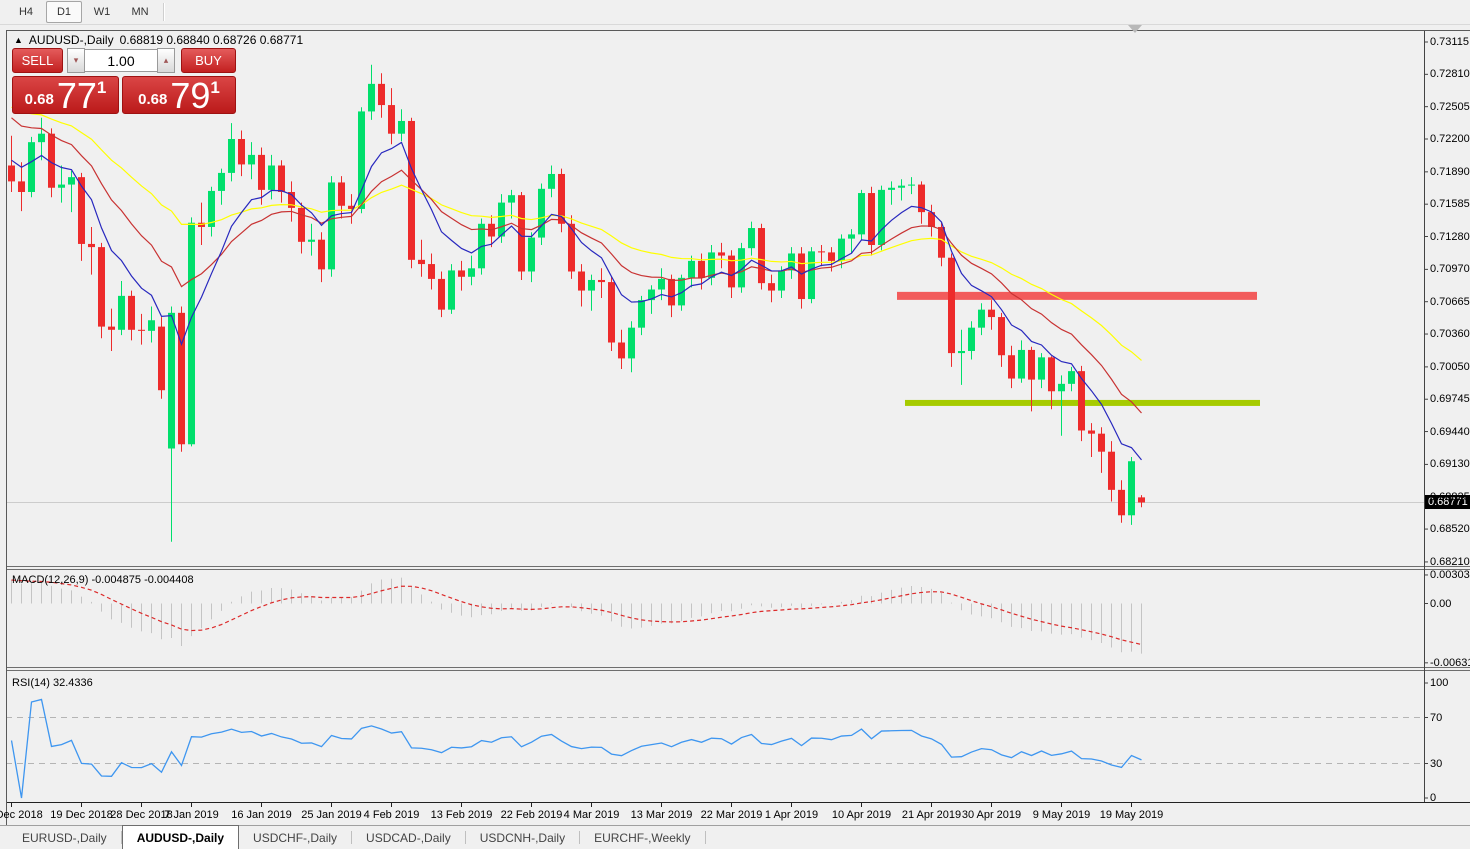 Image resolution: width=1470 pixels, height=849 pixels. I want to click on price-tick: 0.71585, so click(1450, 204).